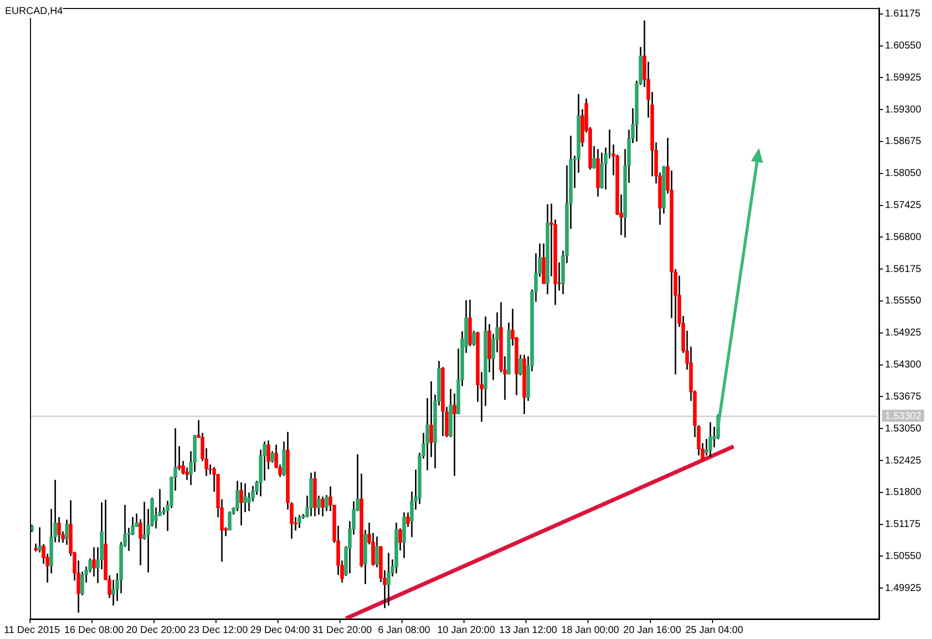 The width and height of the screenshot is (932, 639). What do you see at coordinates (903, 78) in the screenshot?
I see `y-tick-label: 1.59925` at bounding box center [903, 78].